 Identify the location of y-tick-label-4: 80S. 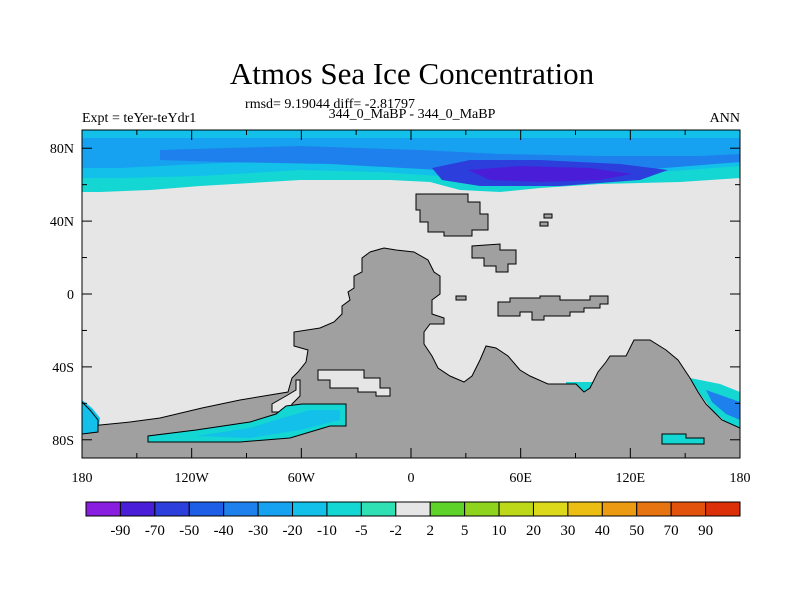
(63, 441).